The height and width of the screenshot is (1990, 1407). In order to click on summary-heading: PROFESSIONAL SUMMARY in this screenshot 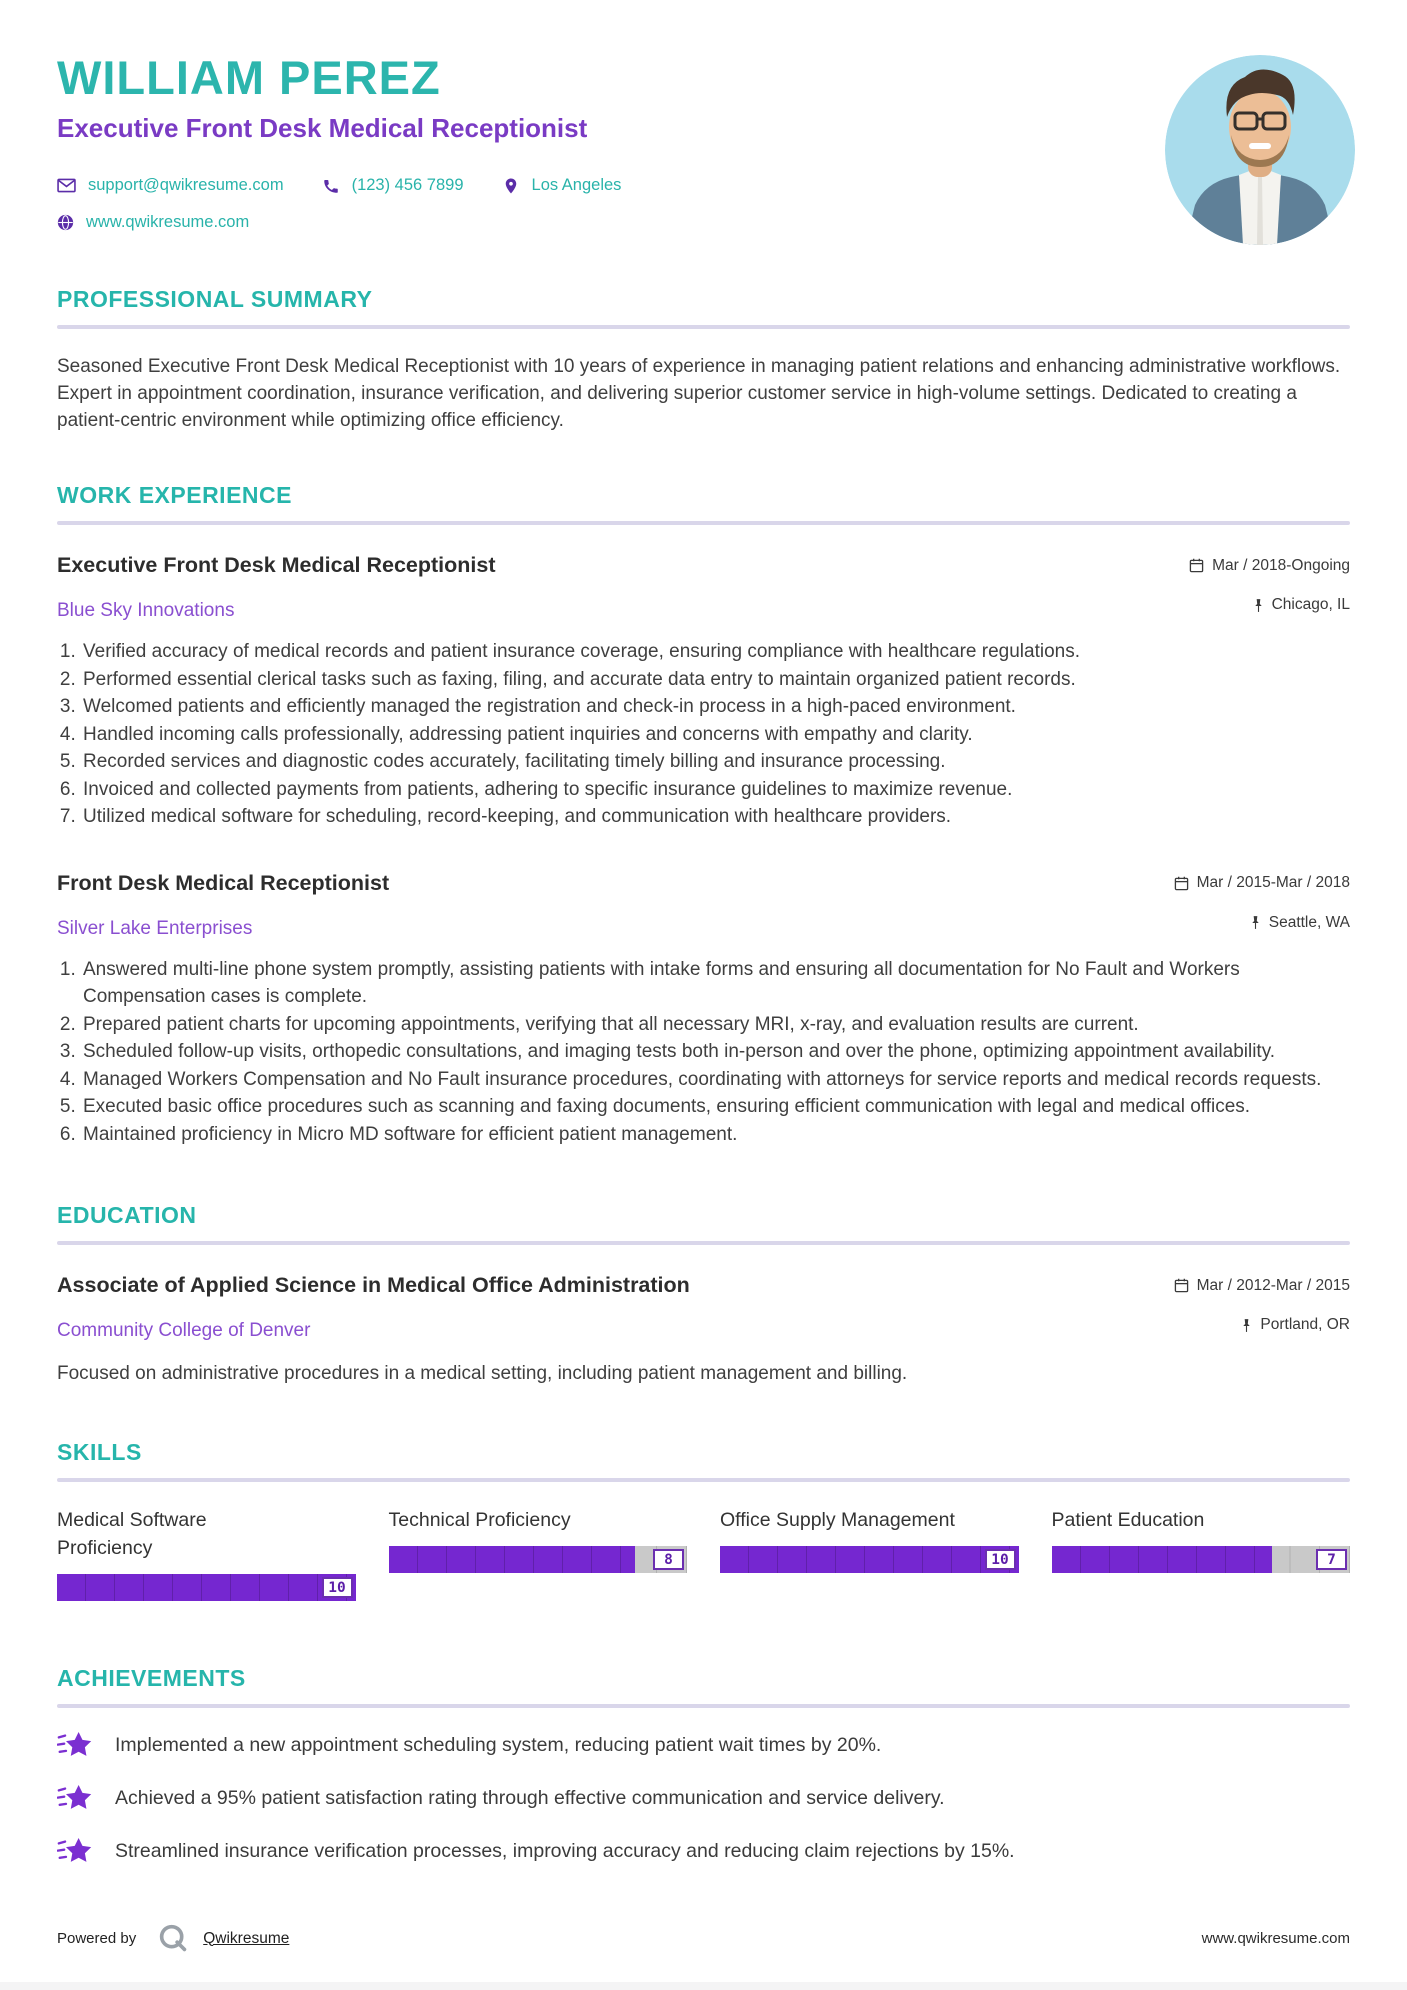, I will do `click(215, 299)`.